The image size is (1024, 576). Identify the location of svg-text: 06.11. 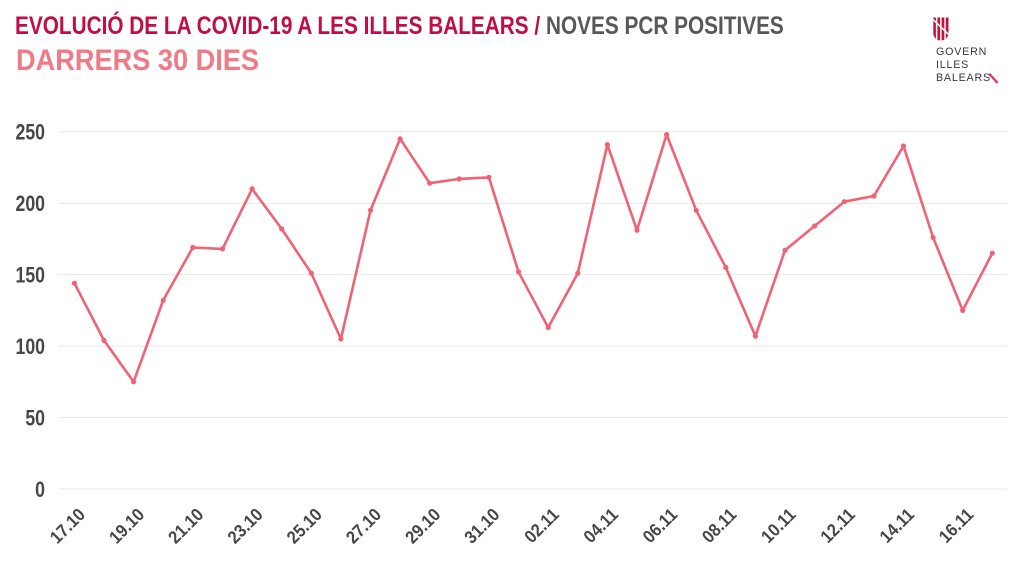
(659, 525).